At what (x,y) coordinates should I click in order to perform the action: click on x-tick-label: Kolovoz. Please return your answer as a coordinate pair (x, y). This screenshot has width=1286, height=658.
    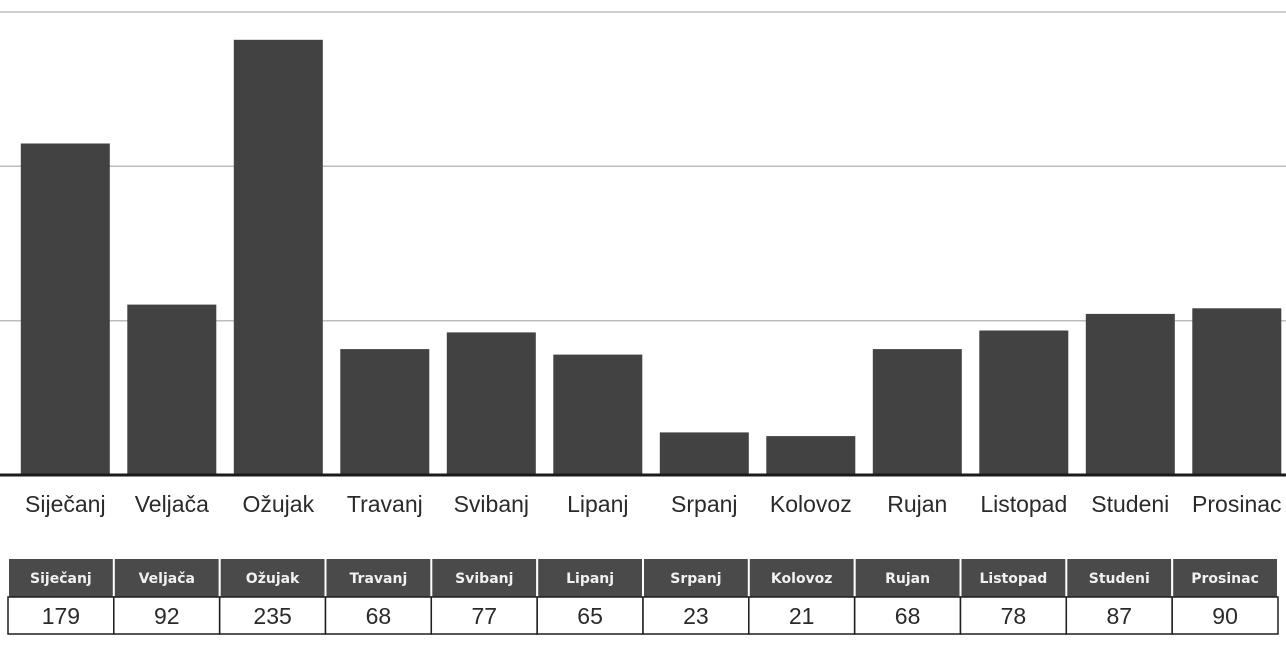
    Looking at the image, I should click on (811, 504).